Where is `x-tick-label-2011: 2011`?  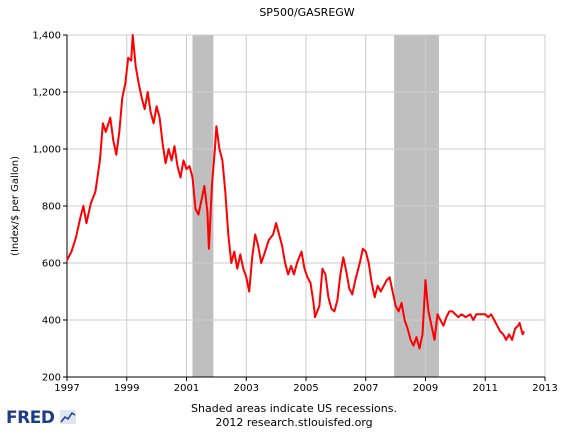 x-tick-label-2011: 2011 is located at coordinates (485, 388).